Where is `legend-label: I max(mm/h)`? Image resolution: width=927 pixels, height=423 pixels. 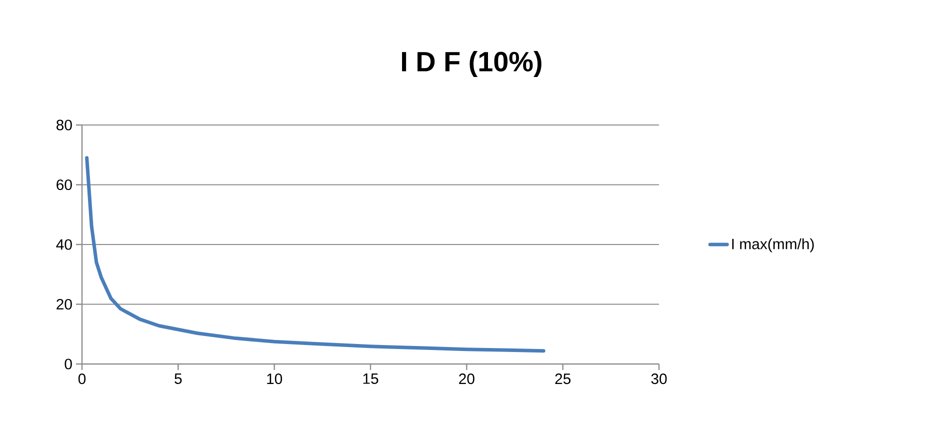 legend-label: I max(mm/h) is located at coordinates (773, 245).